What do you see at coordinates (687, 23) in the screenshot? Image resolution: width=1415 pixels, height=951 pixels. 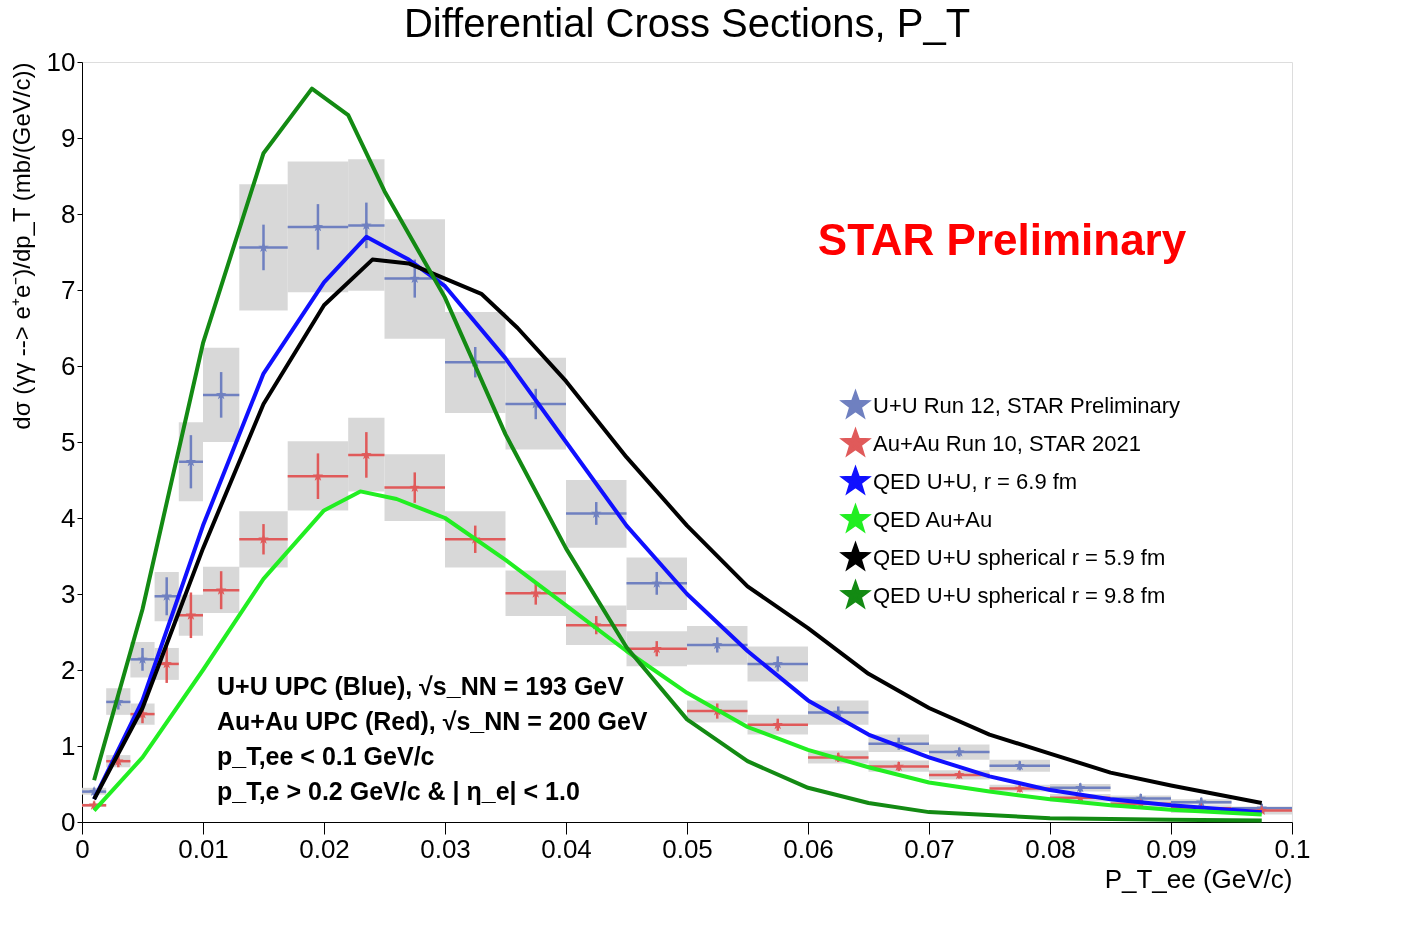 I see `chart-title: Differential Cross Sections, P_T` at bounding box center [687, 23].